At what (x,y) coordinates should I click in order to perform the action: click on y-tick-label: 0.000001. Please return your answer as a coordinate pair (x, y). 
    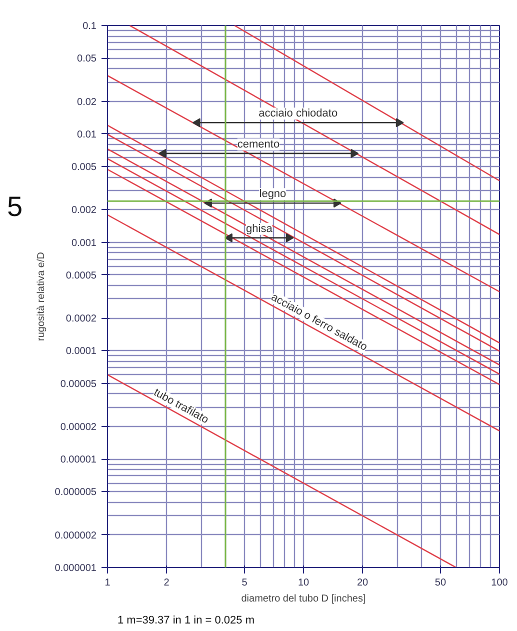
    Looking at the image, I should click on (75, 568).